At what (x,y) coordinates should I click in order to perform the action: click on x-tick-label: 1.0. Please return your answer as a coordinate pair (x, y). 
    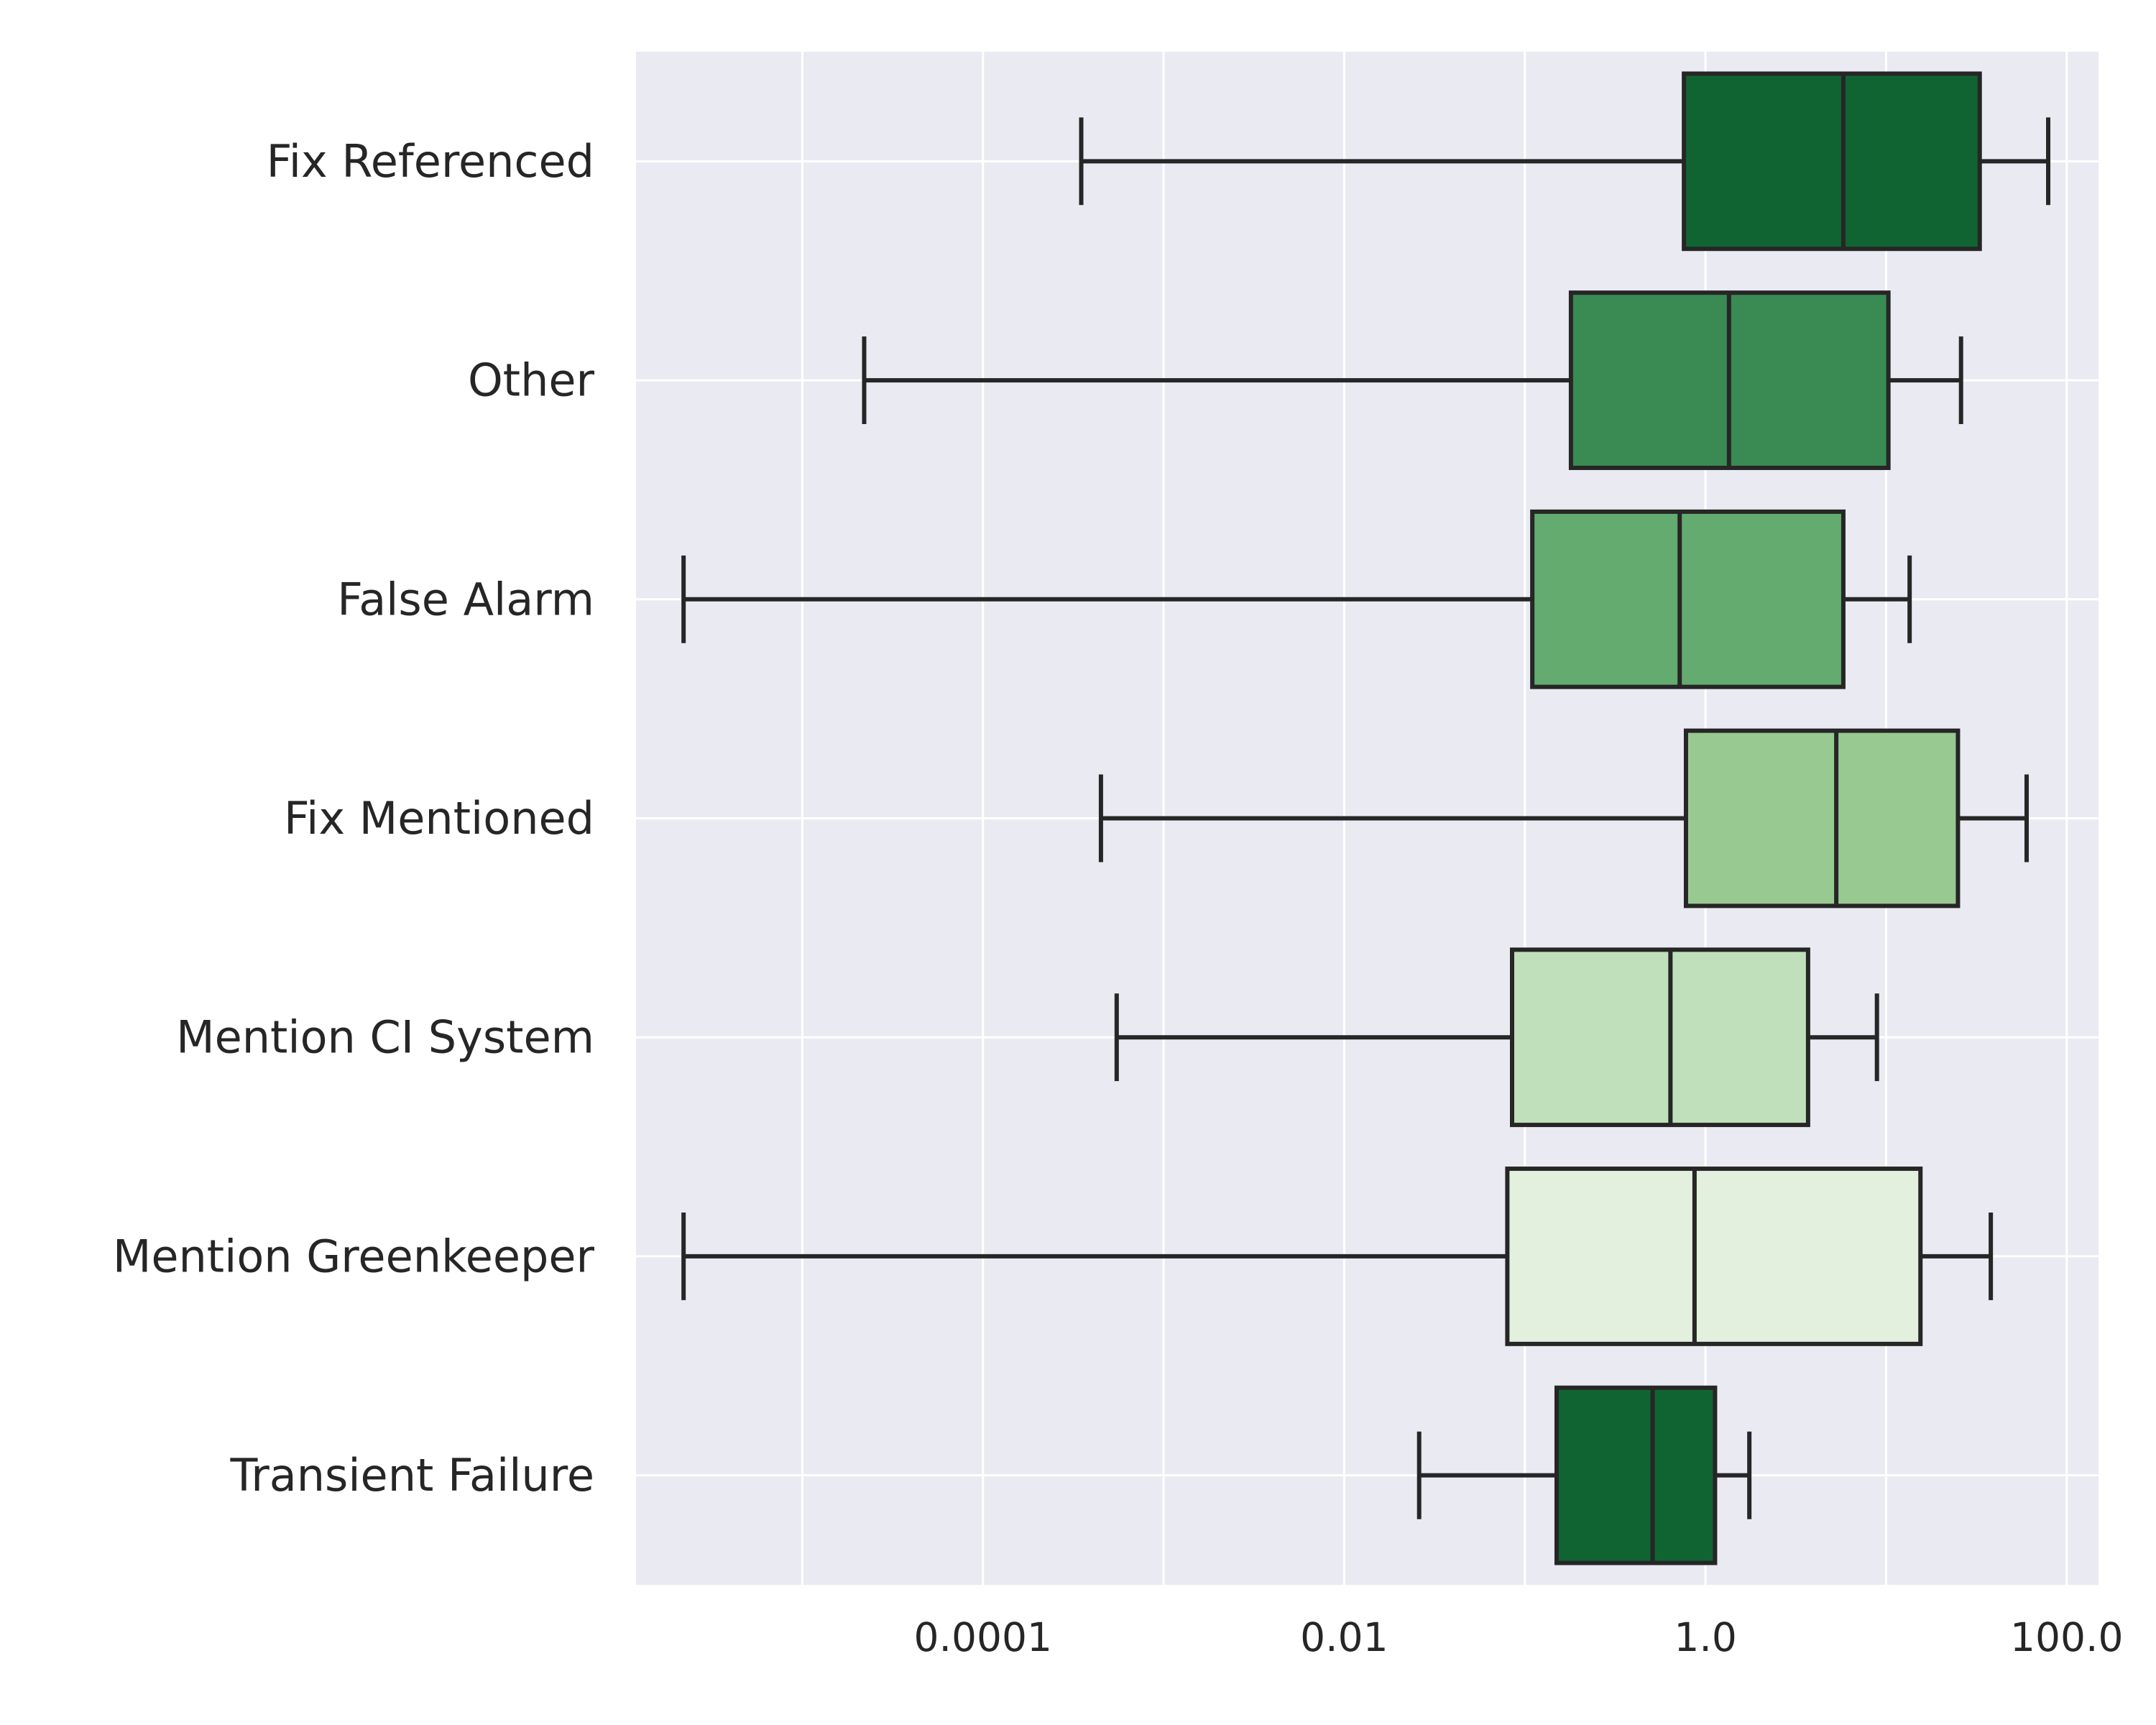
    Looking at the image, I should click on (1705, 1637).